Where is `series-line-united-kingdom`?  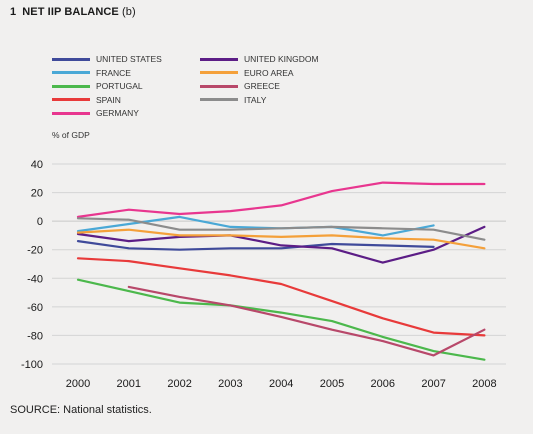 series-line-united-kingdom is located at coordinates (281, 244).